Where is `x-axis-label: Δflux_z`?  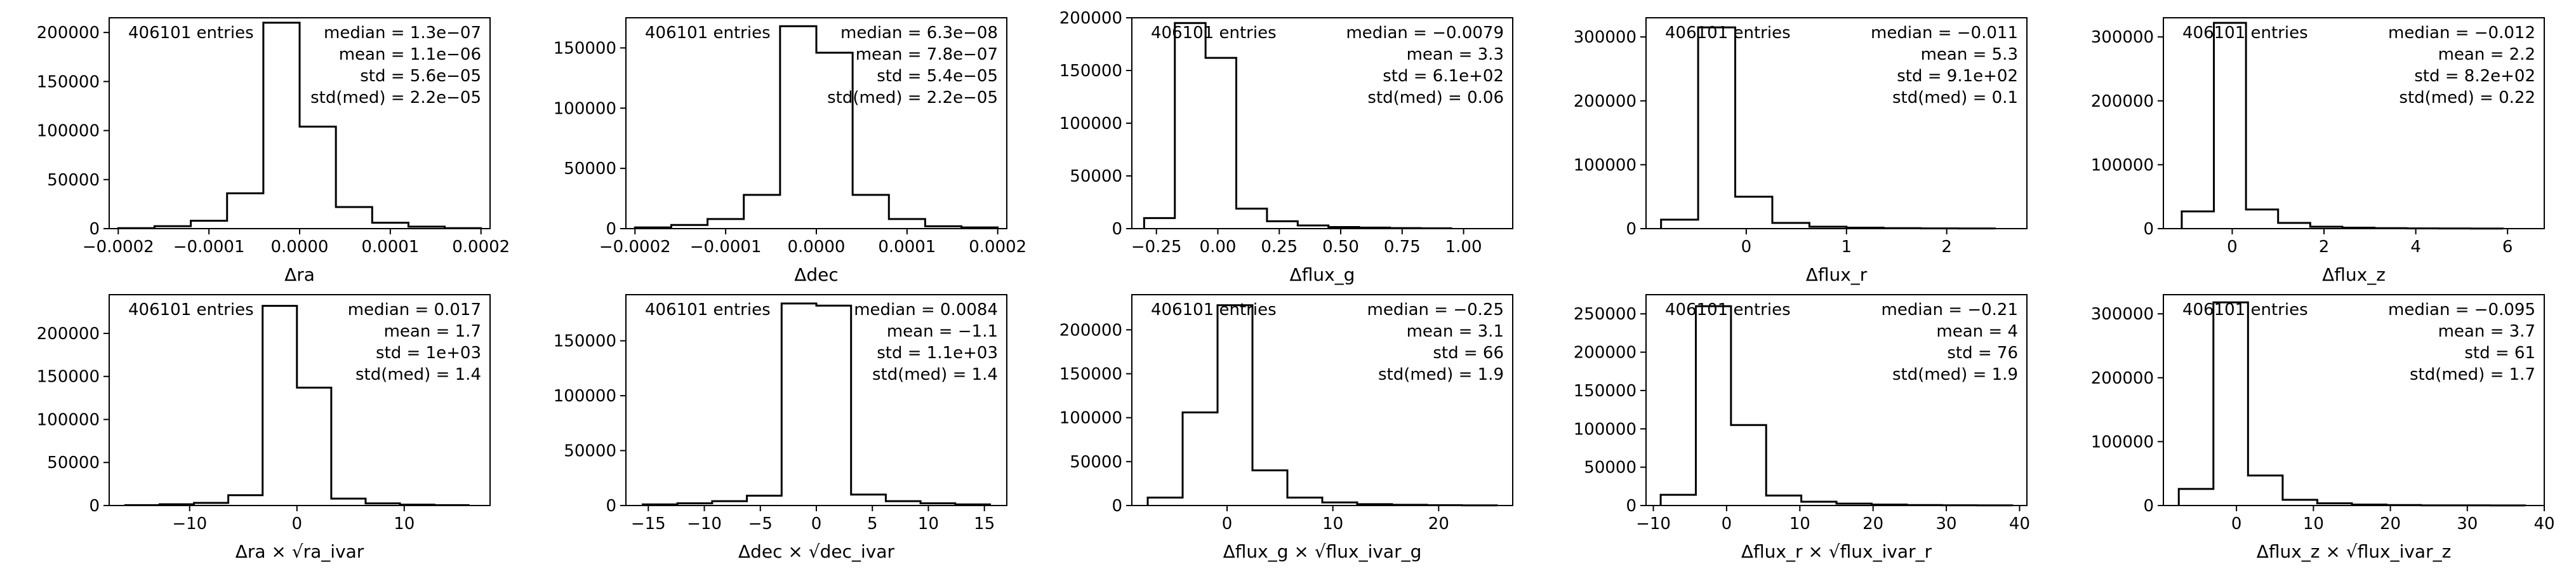
x-axis-label: Δflux_z is located at coordinates (2354, 274).